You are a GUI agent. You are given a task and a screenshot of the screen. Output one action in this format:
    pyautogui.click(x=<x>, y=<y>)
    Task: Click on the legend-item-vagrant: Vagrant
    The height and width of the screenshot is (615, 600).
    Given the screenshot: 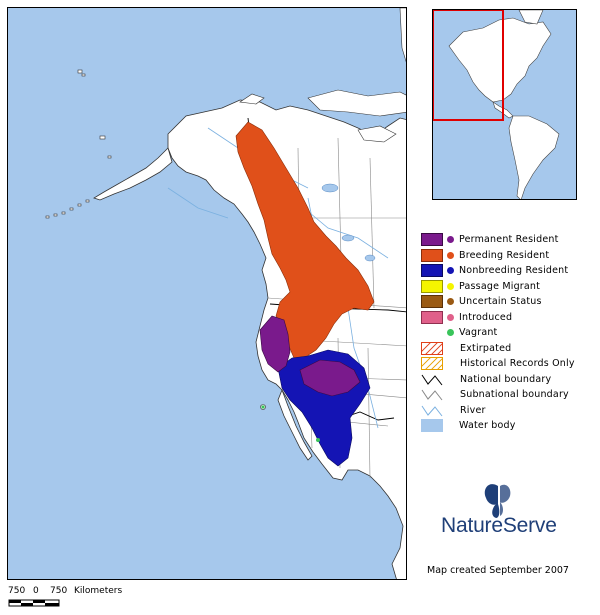 What is the action you would take?
    pyautogui.click(x=508, y=333)
    